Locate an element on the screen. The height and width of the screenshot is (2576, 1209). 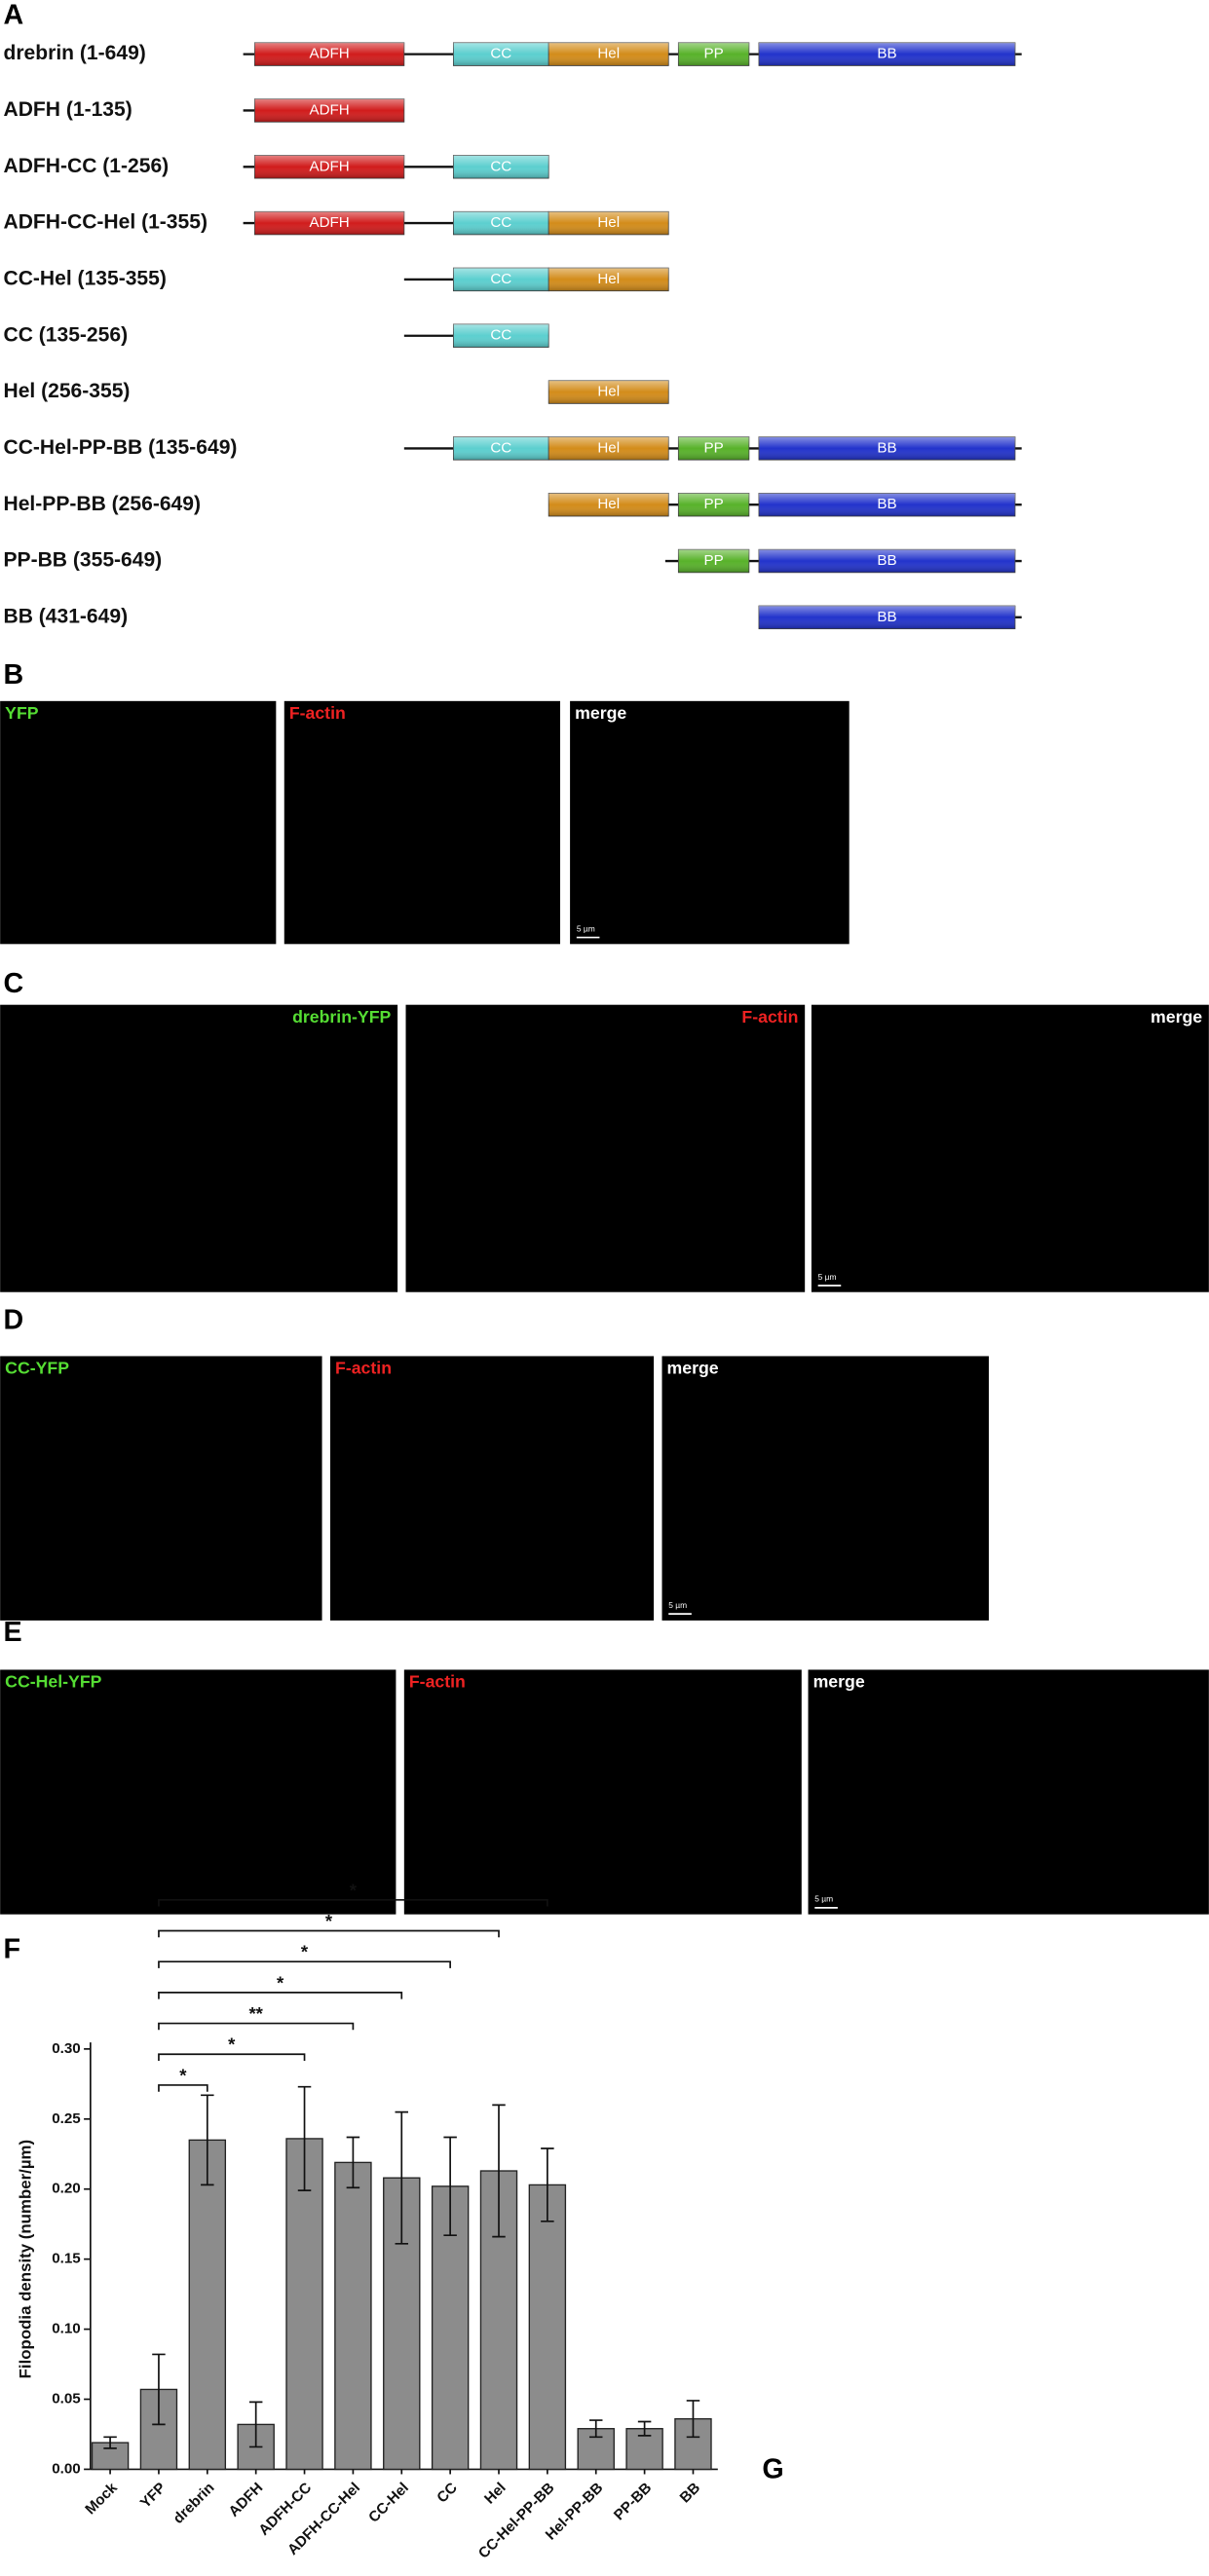
panel-letter: E is located at coordinates (13, 1632).